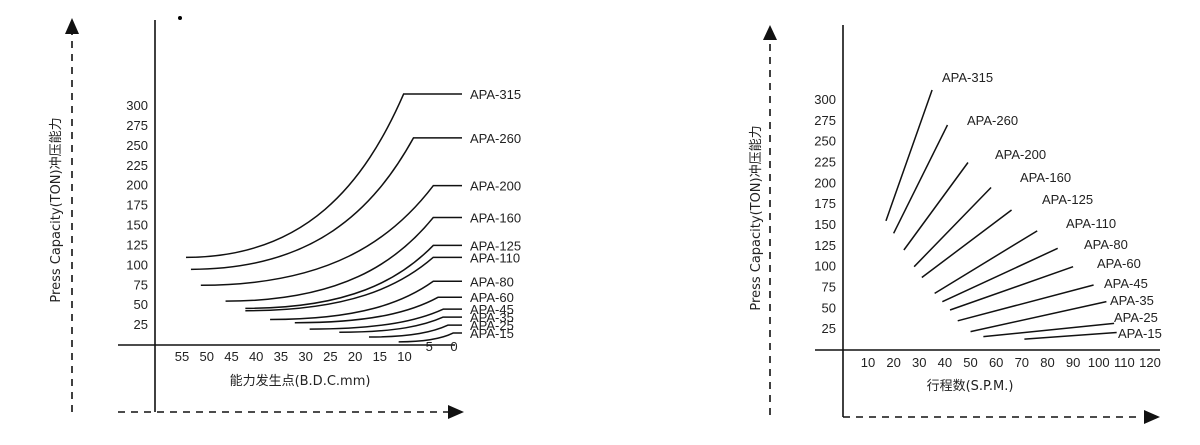  I want to click on series-label-apa-15: APA-15, so click(492, 333).